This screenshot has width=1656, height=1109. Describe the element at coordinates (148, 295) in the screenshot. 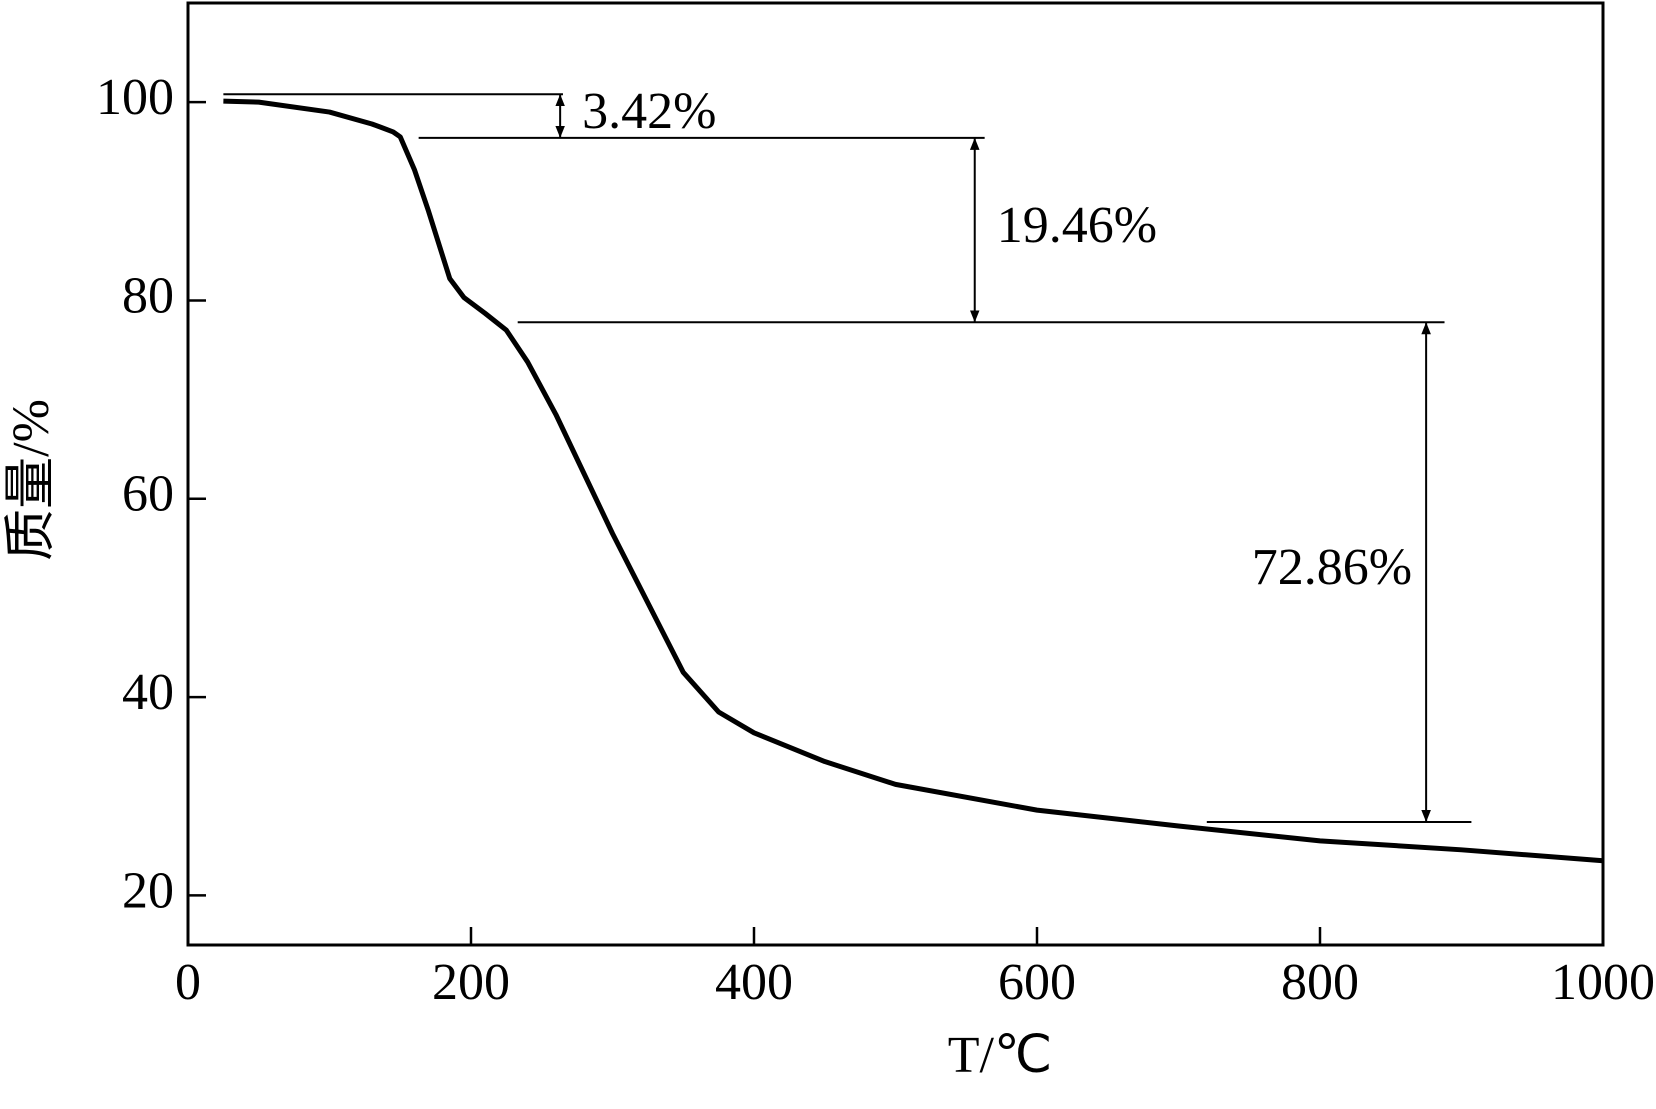

I see `y-tick-label: 80` at that location.